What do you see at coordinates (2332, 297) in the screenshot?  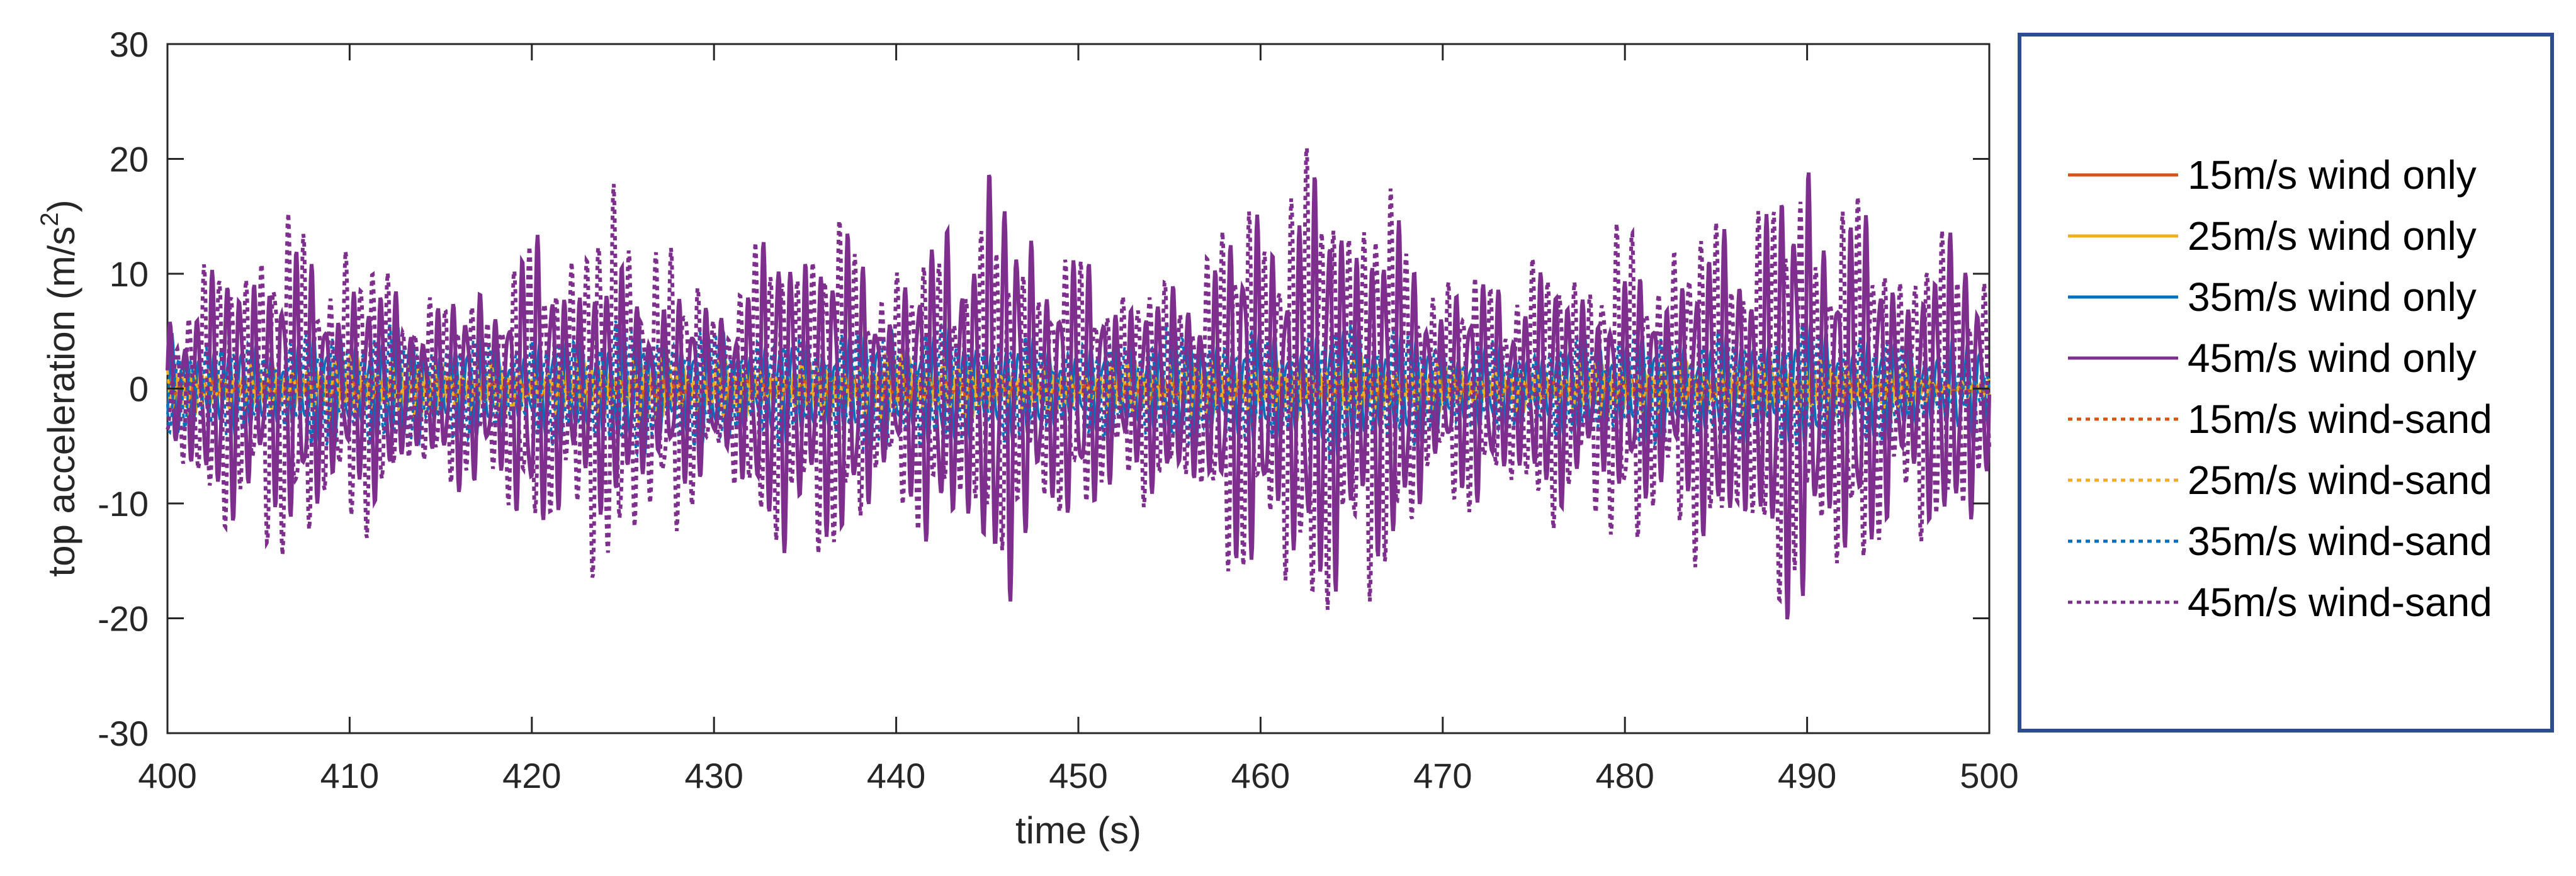 I see `legend-entry: 35m/s wind only` at bounding box center [2332, 297].